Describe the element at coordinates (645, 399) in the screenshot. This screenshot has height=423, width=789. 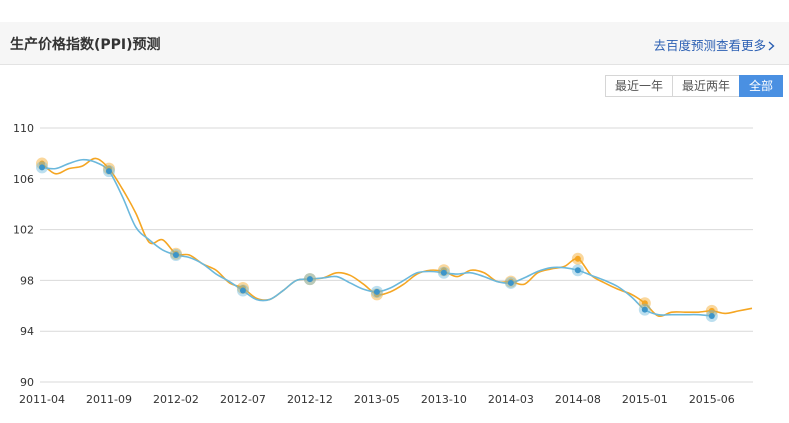
I see `x-tick-label: 2015-01` at that location.